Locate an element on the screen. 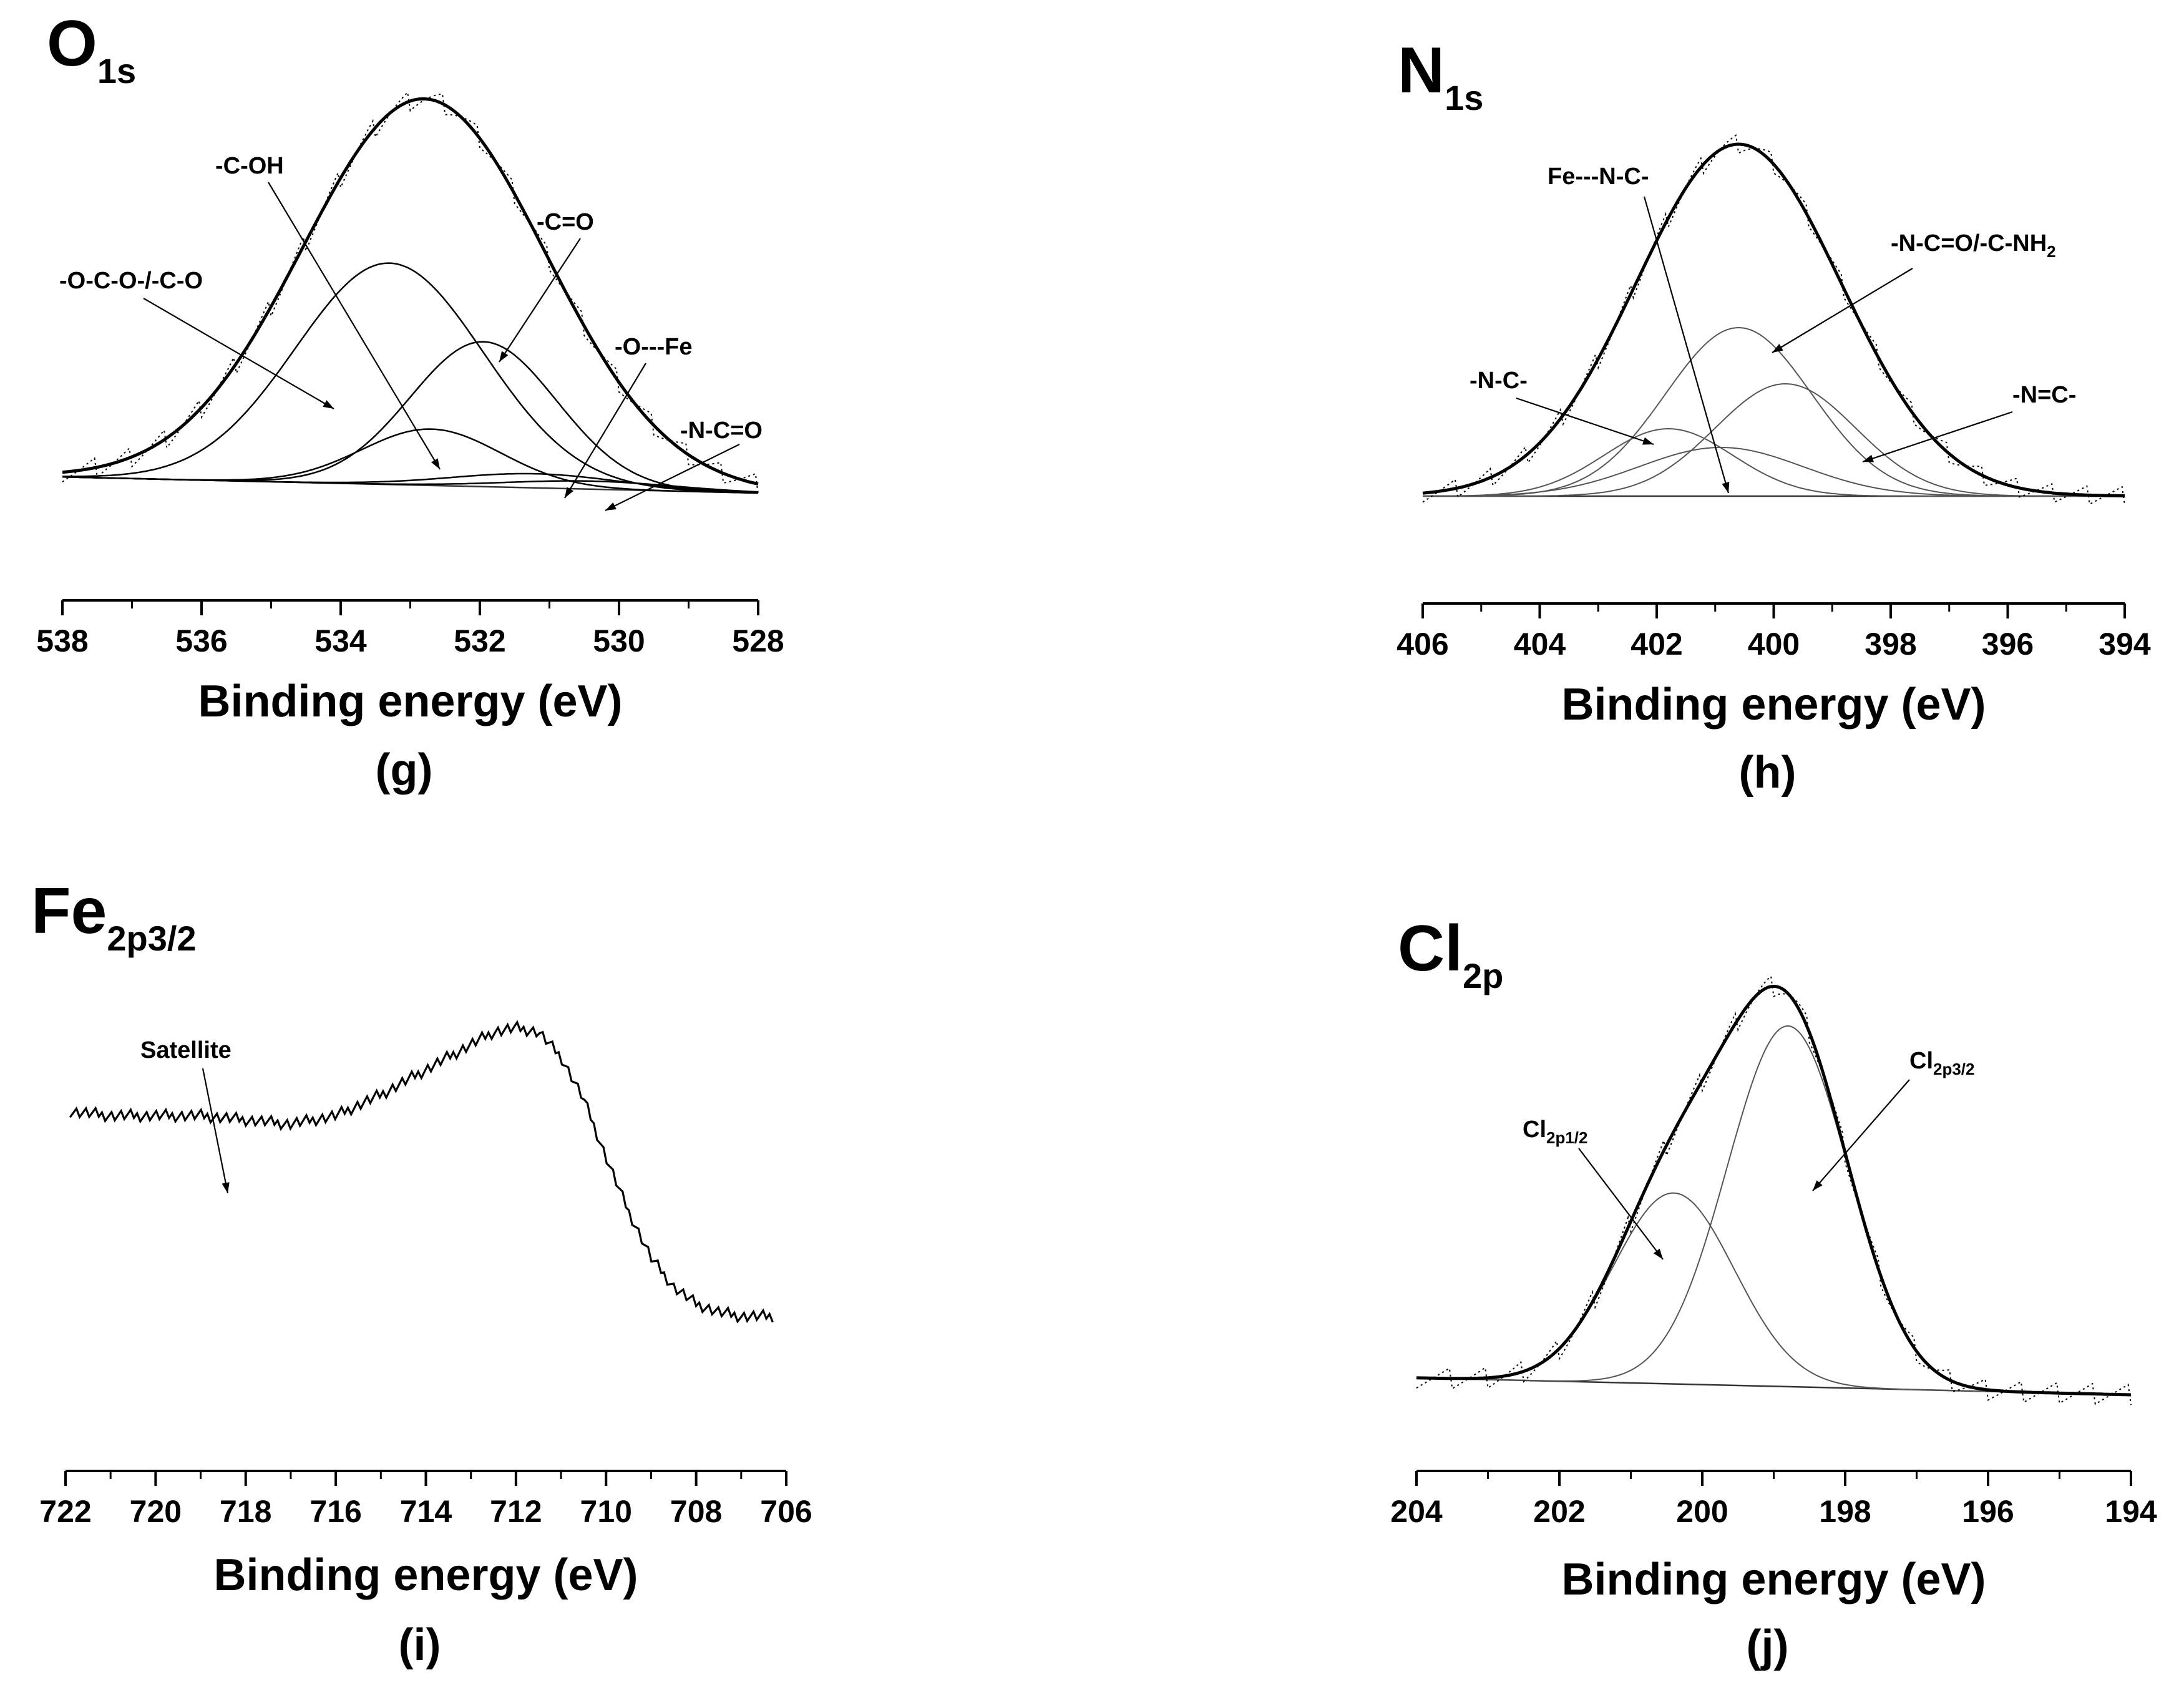 The height and width of the screenshot is (1695, 2184). panel-label: (g) is located at coordinates (405, 770).